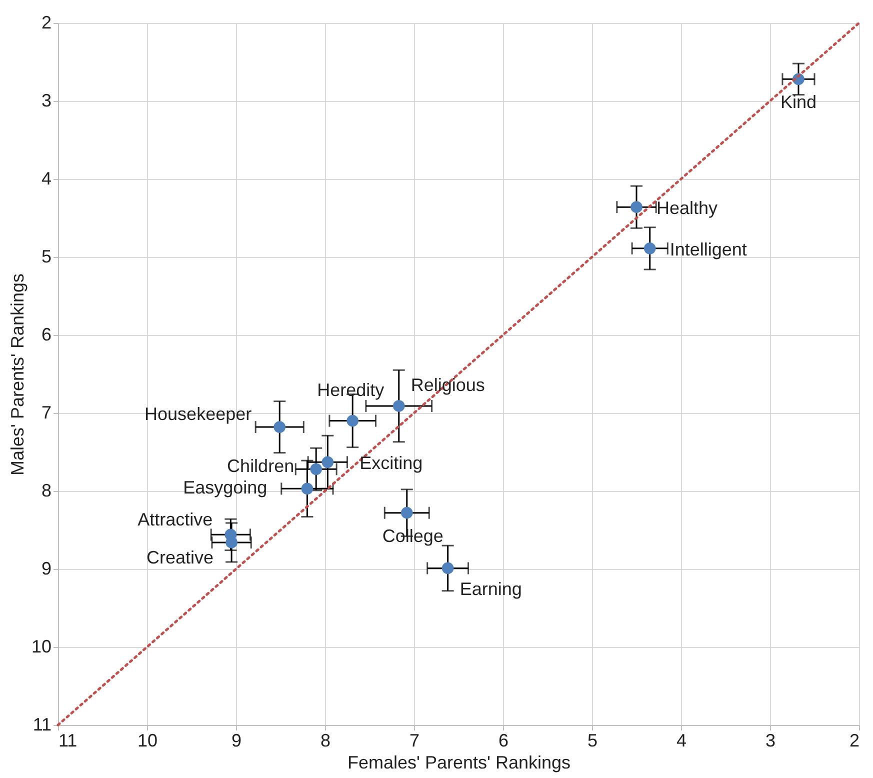  Describe the element at coordinates (854, 740) in the screenshot. I see `x-tick-label: 2` at that location.